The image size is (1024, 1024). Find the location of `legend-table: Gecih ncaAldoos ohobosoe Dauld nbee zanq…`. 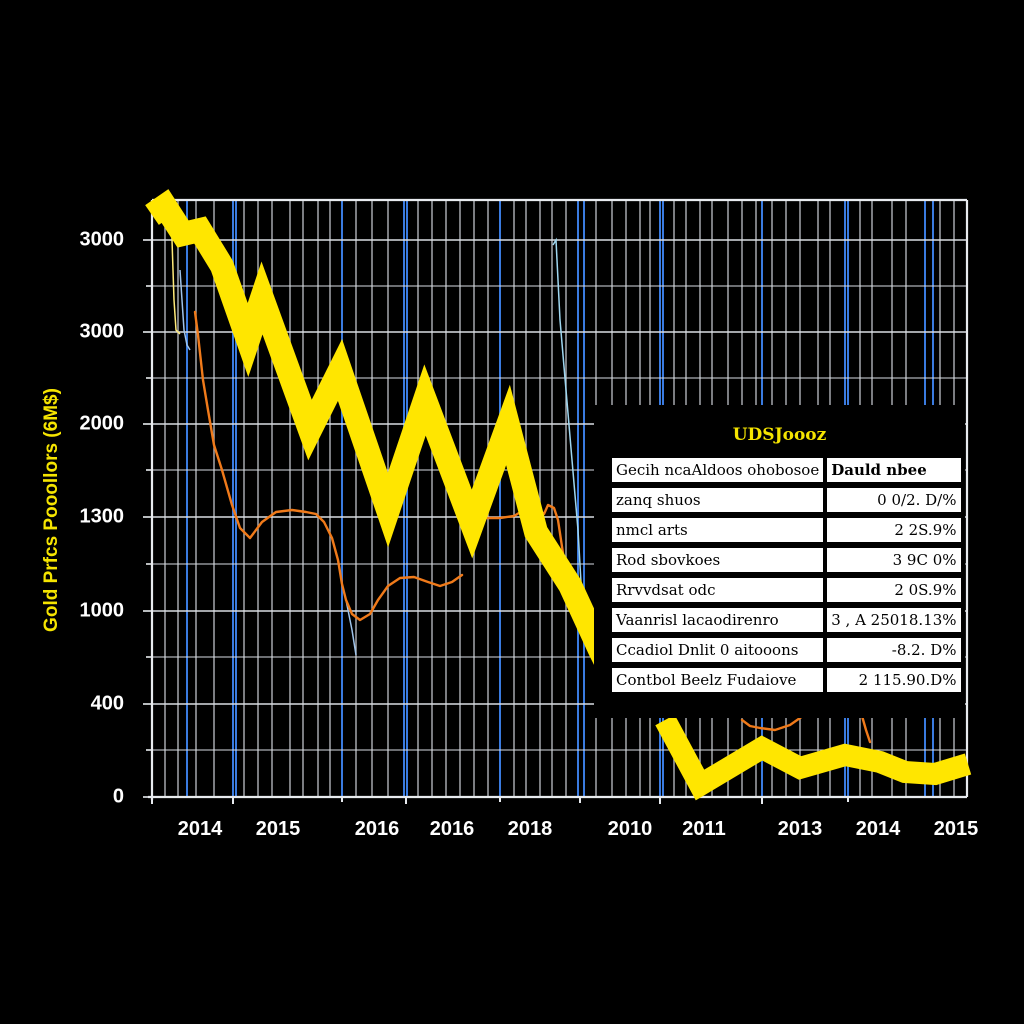

legend-table: Gecih ncaAldoos ohobosoe Dauld nbee zanq… is located at coordinates (786, 575).